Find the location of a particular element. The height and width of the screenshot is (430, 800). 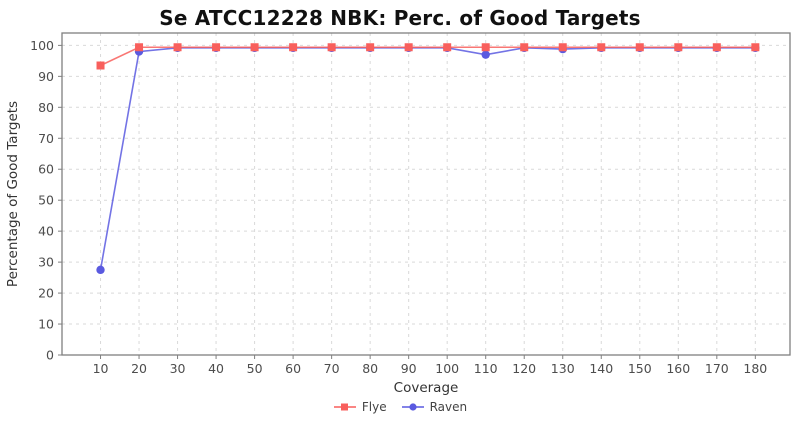

x-tick-label: 10 is located at coordinates (101, 368).